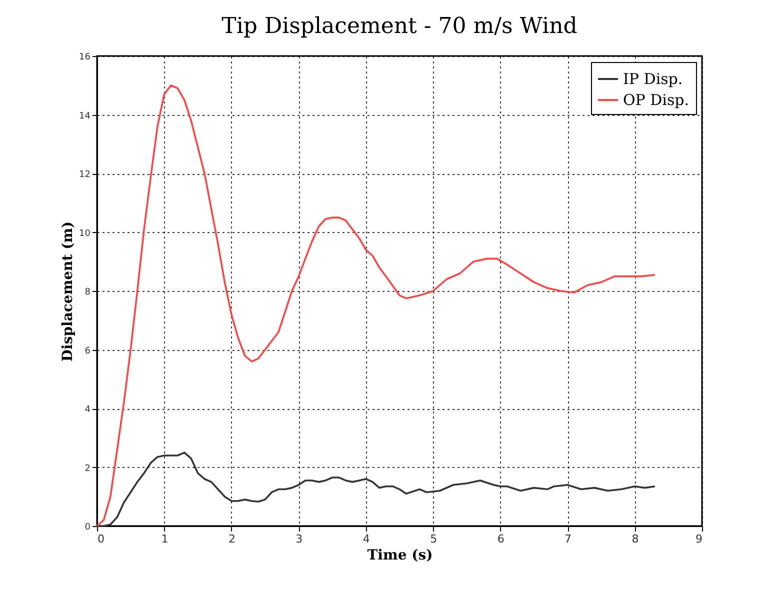 Image resolution: width=779 pixels, height=590 pixels. What do you see at coordinates (635, 539) in the screenshot?
I see `x-tick-label: 8` at bounding box center [635, 539].